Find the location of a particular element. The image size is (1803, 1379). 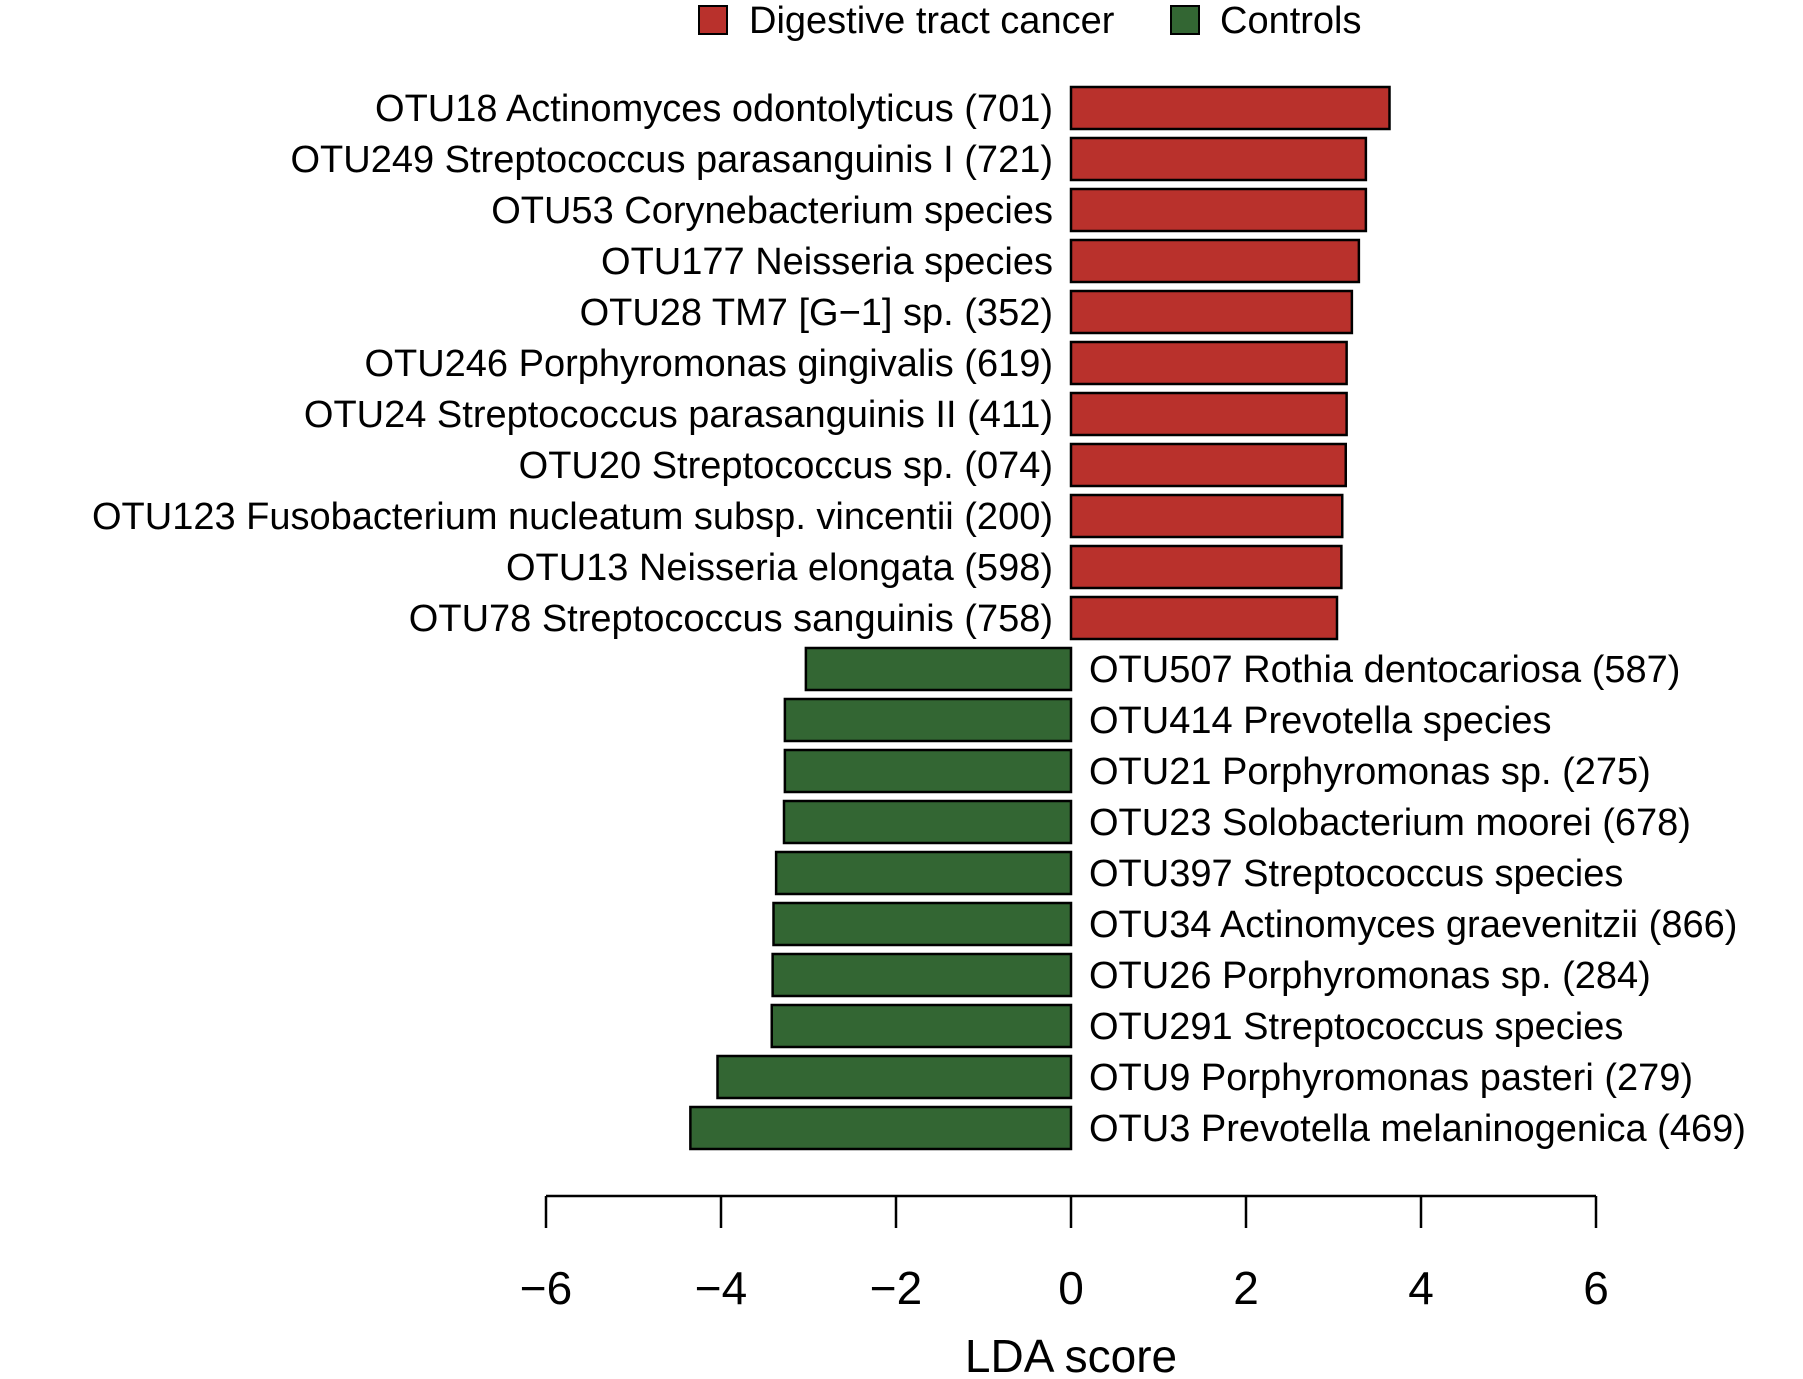

bar-otu9 is located at coordinates (894, 1077).